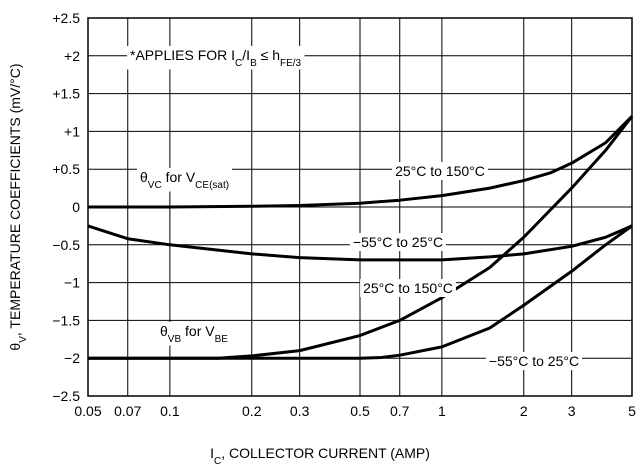 Image resolution: width=640 pixels, height=470 pixels. What do you see at coordinates (72, 56) in the screenshot?
I see `y-tick-label: +2` at bounding box center [72, 56].